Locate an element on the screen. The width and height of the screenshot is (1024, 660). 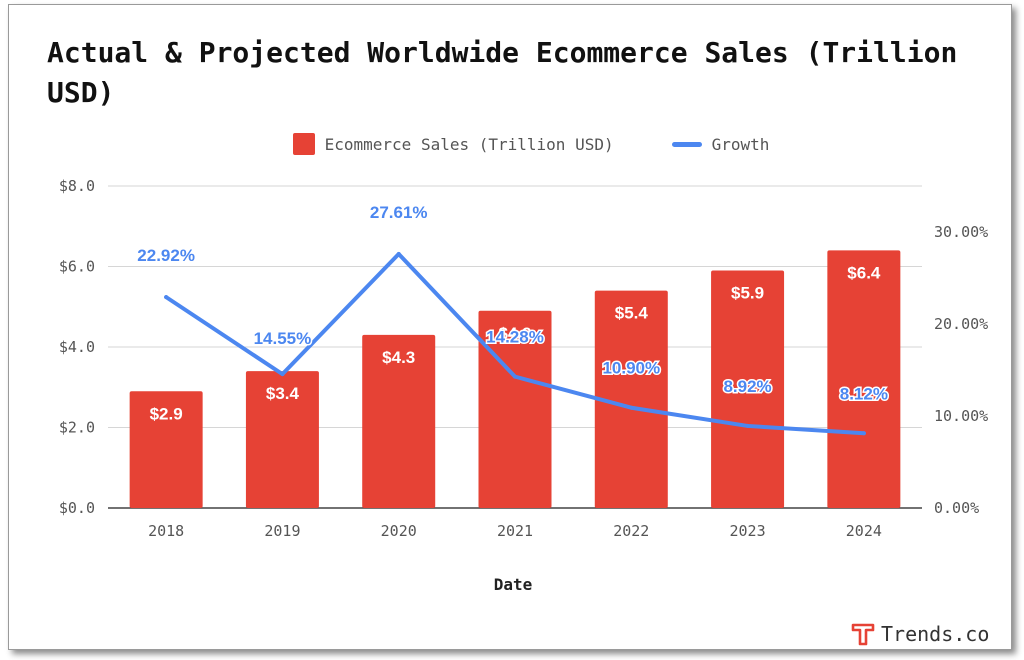
bar-value-label: $5.9 is located at coordinates (747, 293).